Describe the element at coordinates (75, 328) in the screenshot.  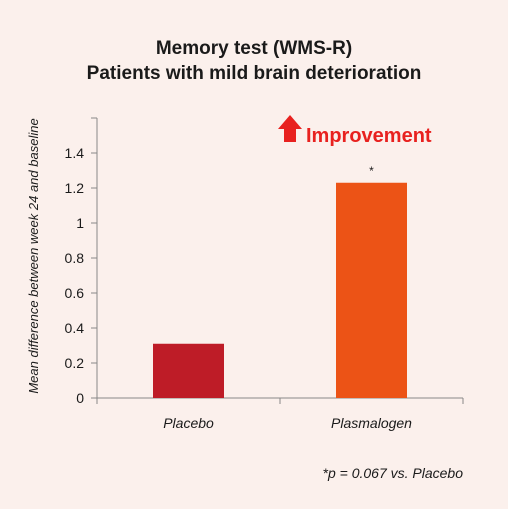
I see `y-tick-label: 0.4` at that location.